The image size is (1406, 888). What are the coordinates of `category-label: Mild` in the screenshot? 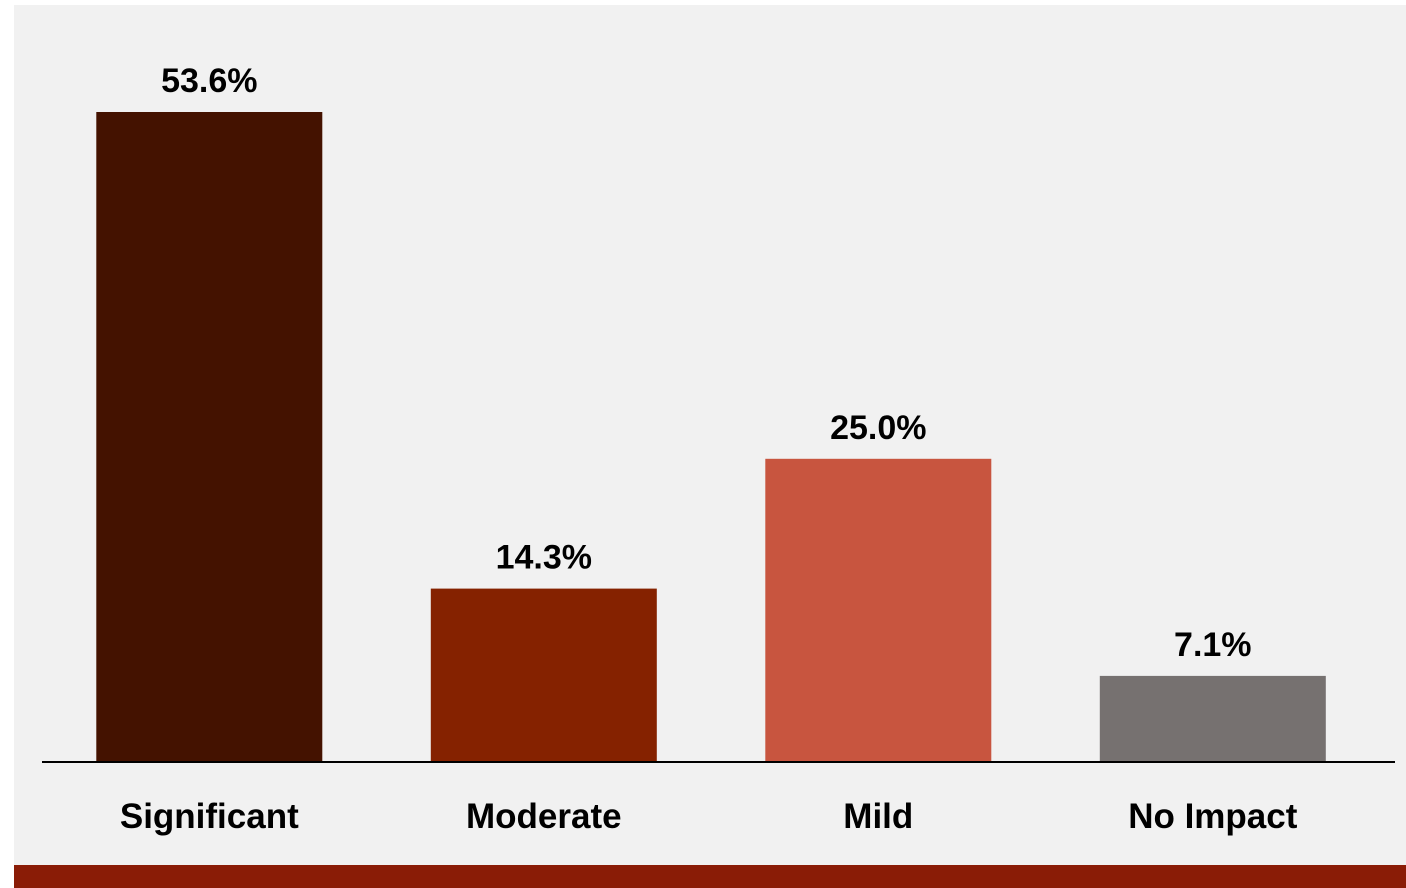 It's located at (878, 816).